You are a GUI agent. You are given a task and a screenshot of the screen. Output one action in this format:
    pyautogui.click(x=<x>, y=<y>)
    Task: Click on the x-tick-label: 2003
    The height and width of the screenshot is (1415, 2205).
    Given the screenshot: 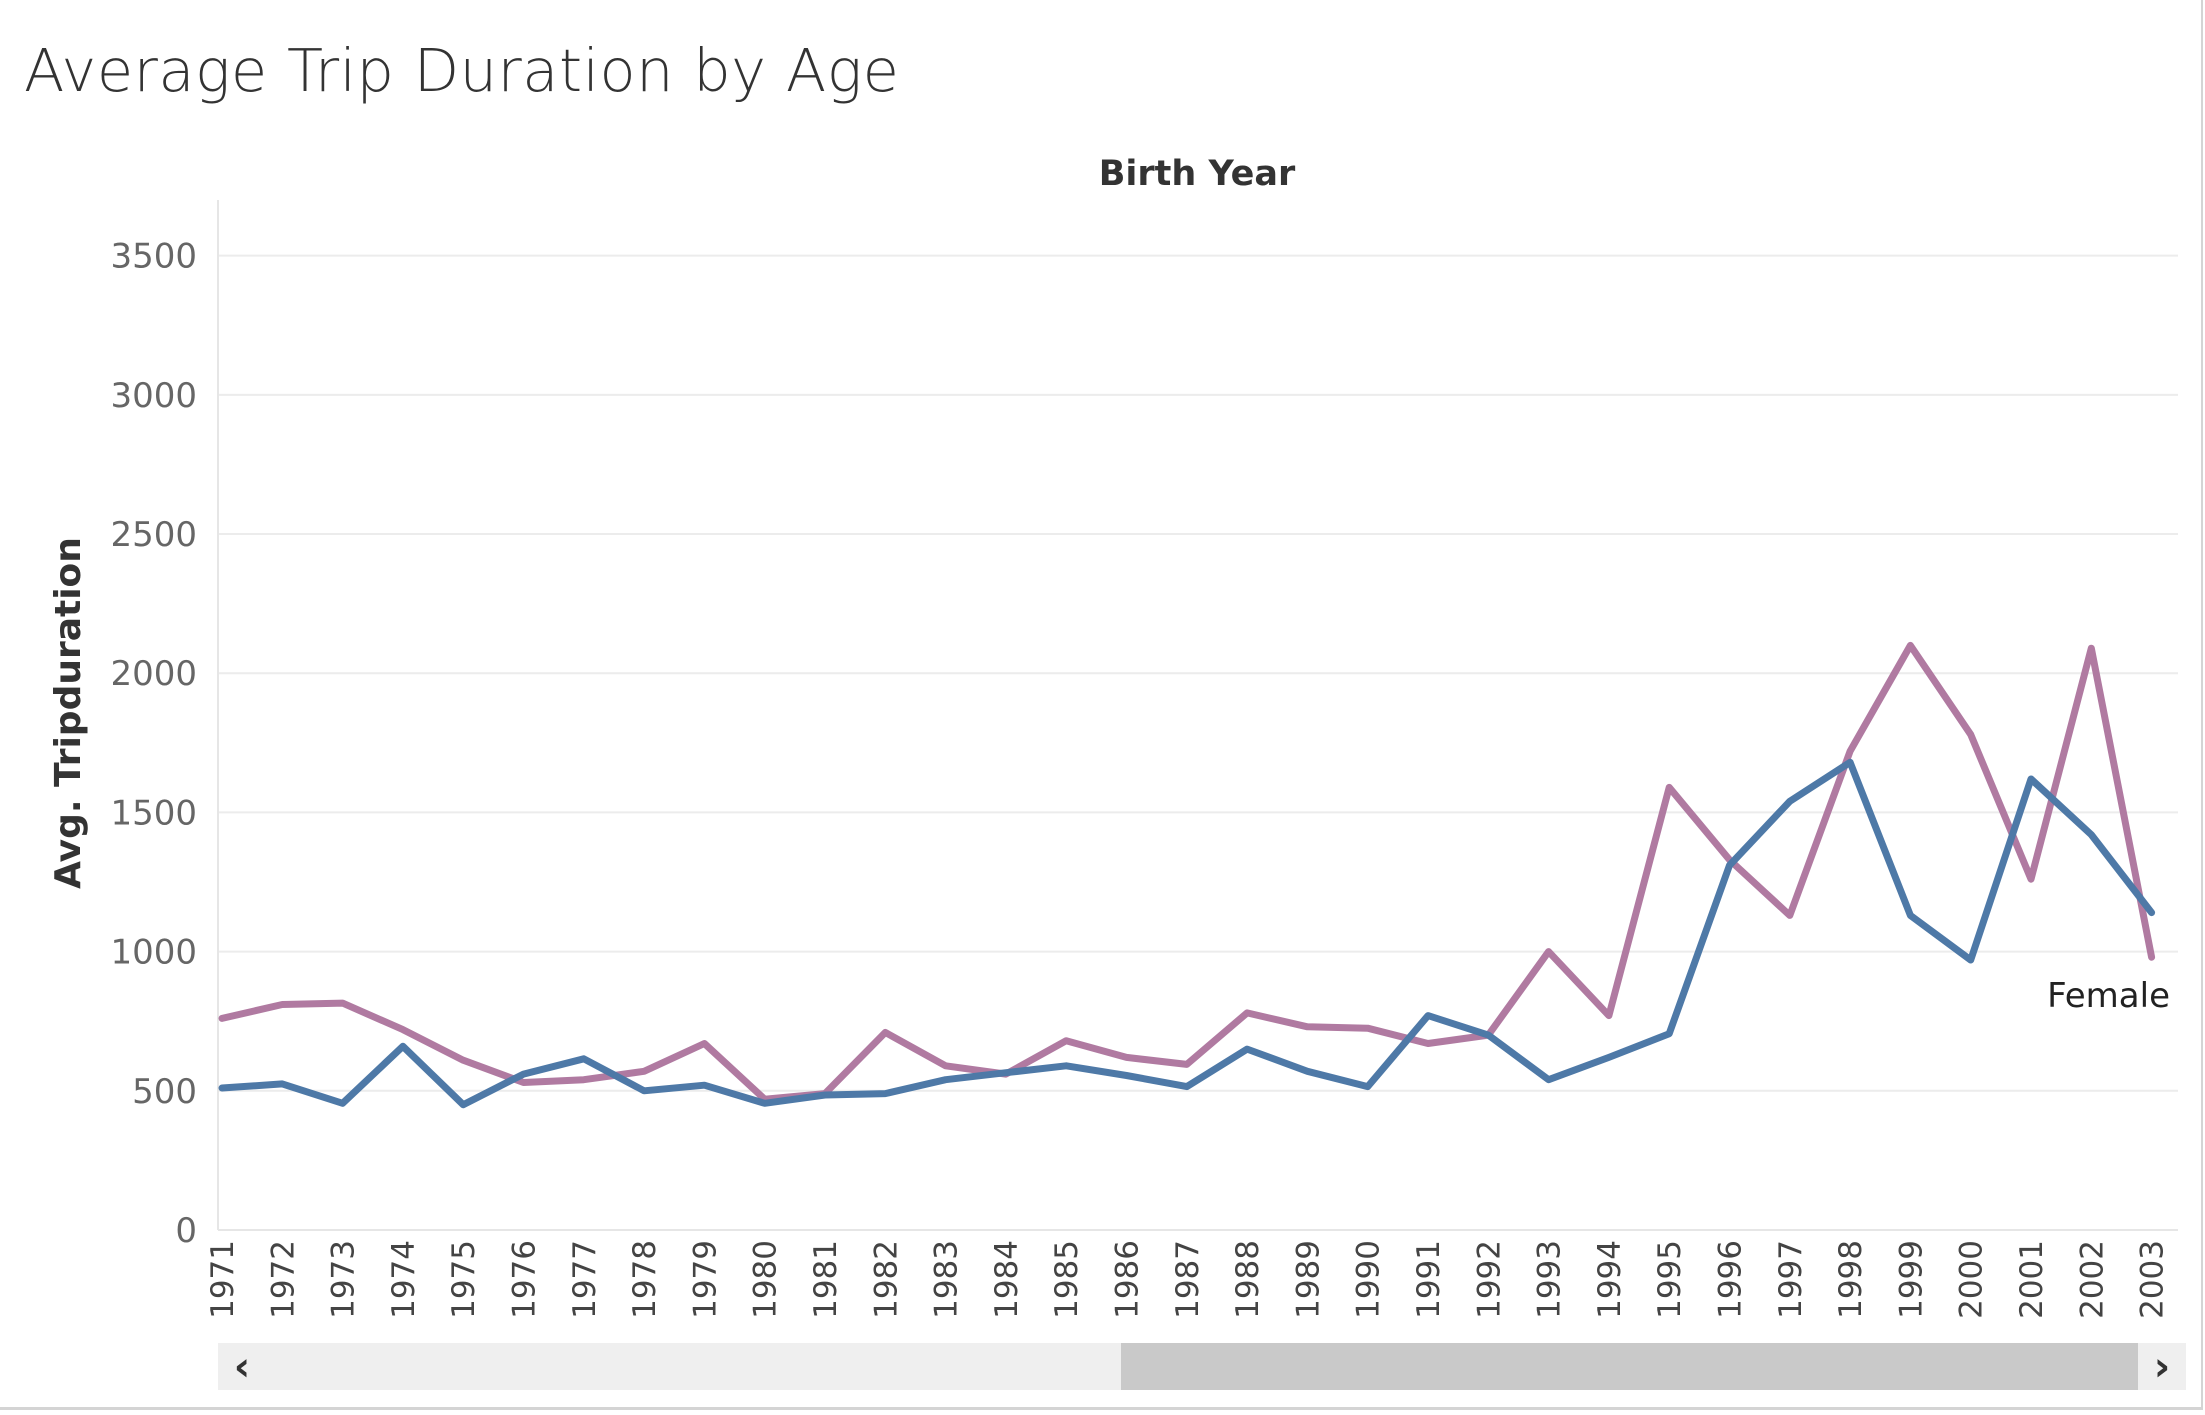 What is the action you would take?
    pyautogui.click(x=2153, y=1279)
    